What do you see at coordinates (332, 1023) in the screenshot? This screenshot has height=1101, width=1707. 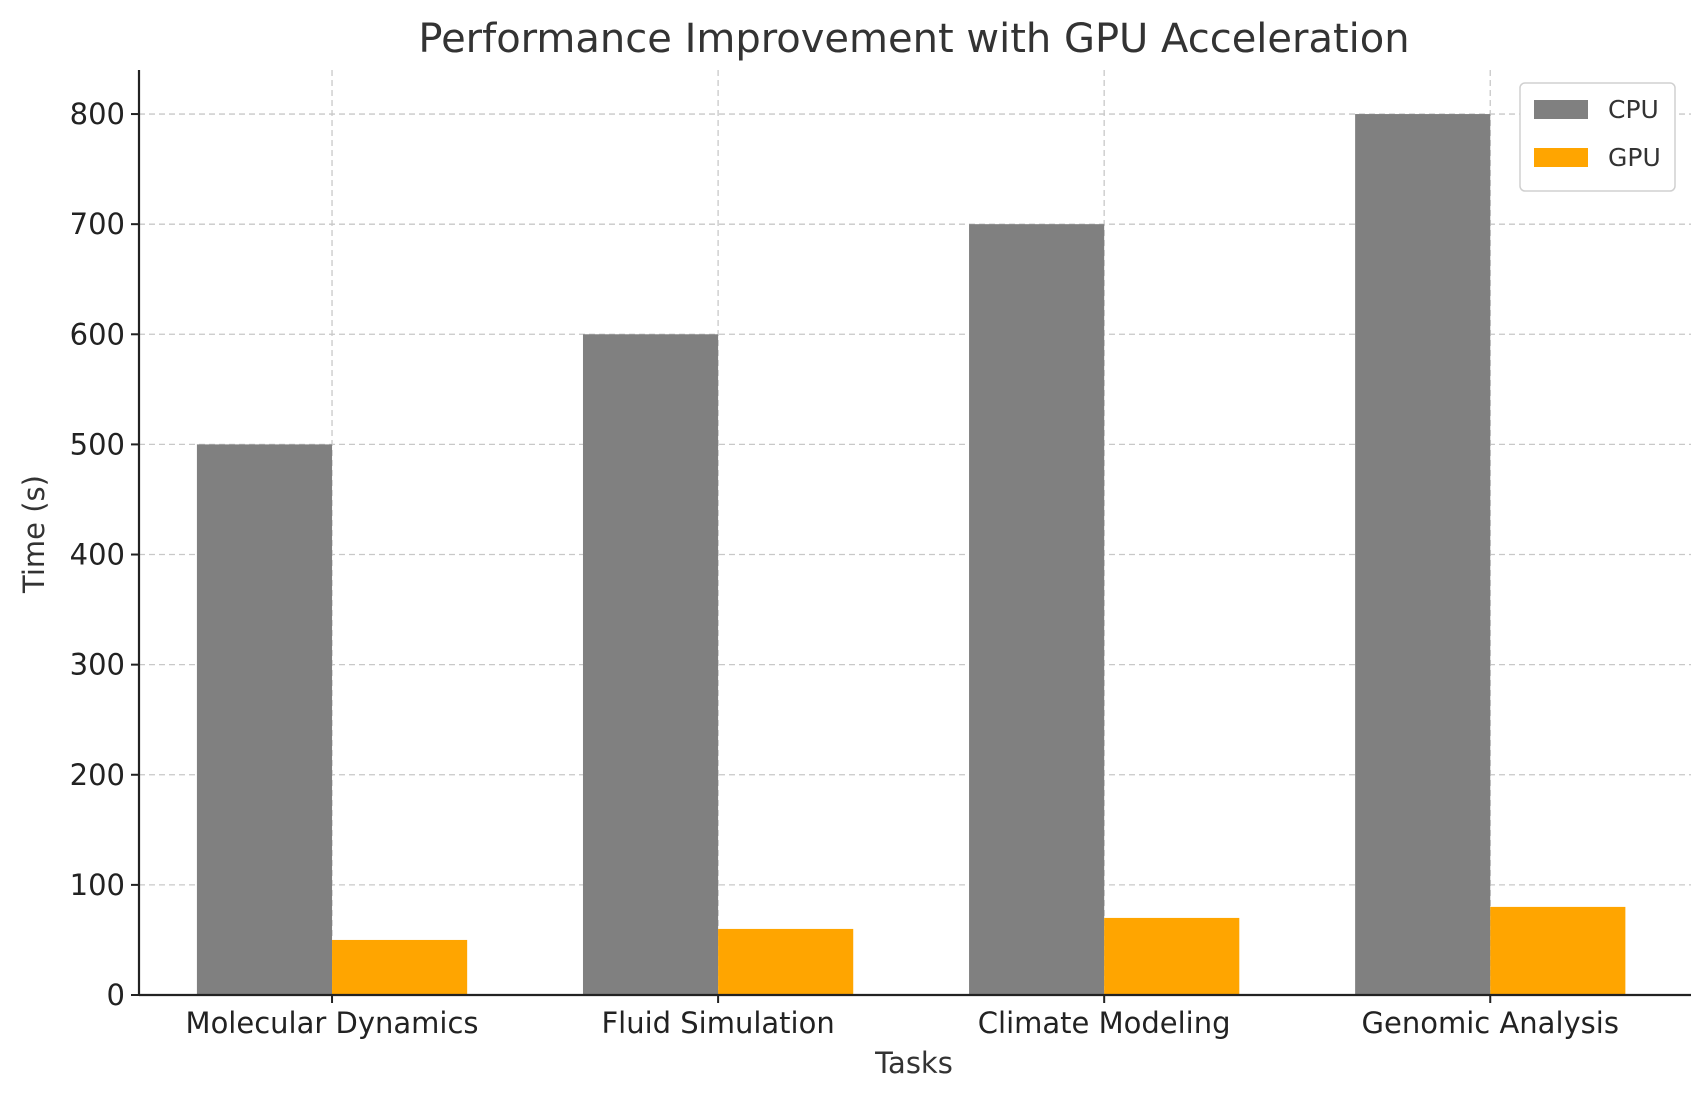 I see `x-tick-label: Molecular Dynamics` at bounding box center [332, 1023].